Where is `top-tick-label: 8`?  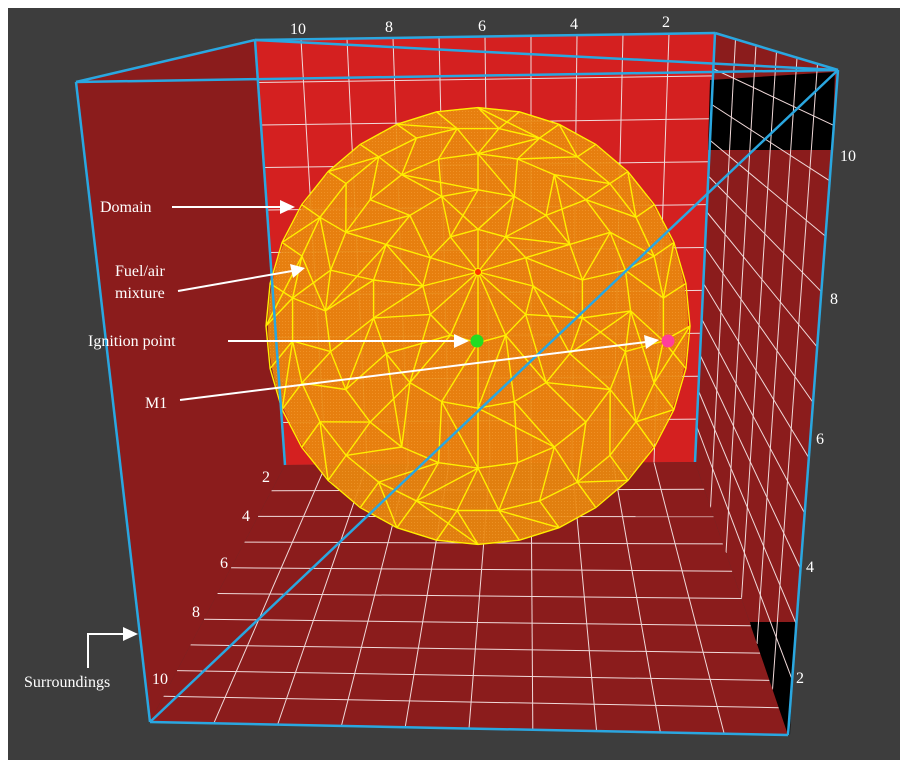
top-tick-label: 8 is located at coordinates (389, 27).